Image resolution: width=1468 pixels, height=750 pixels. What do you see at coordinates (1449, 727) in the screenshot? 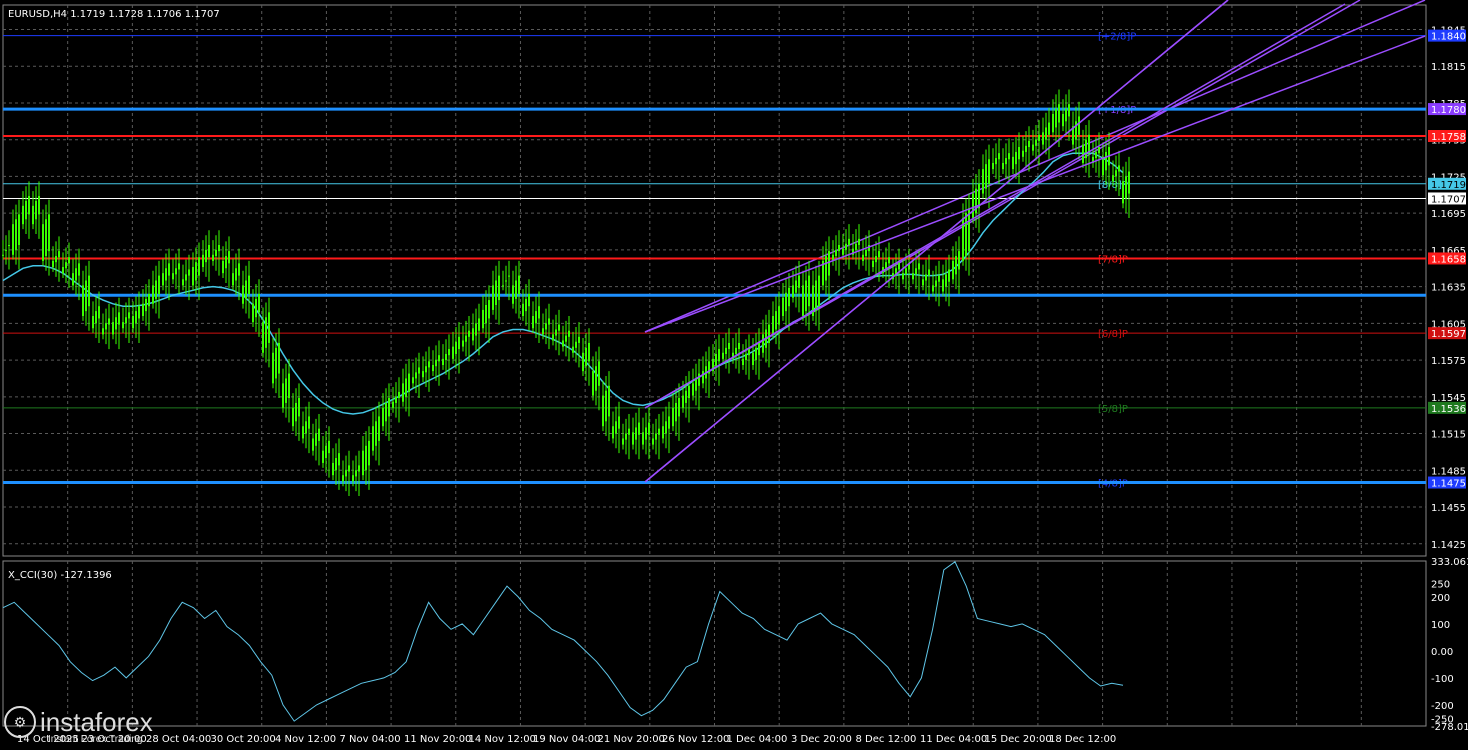
I see `cci-y-tick-label: -278.013` at bounding box center [1449, 727].